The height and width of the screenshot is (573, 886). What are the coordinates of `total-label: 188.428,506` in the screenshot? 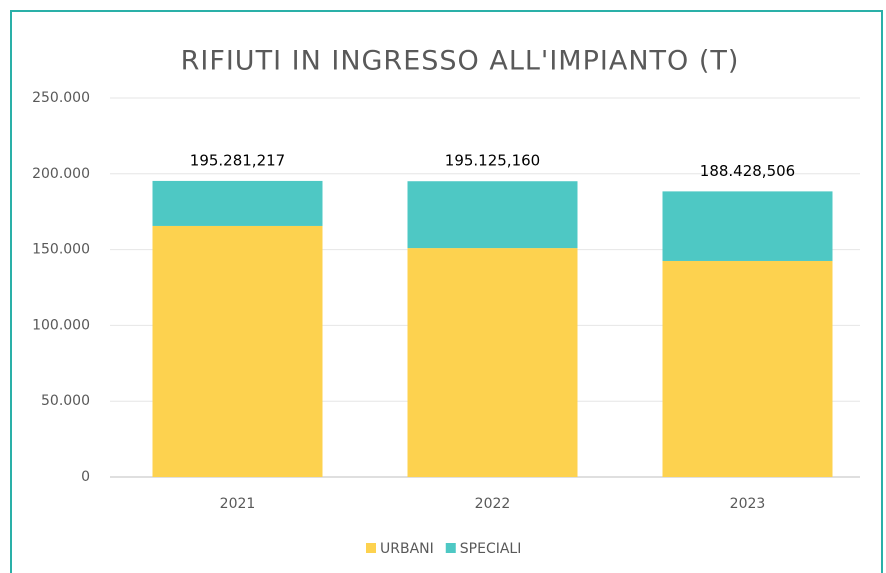 It's located at (747, 171).